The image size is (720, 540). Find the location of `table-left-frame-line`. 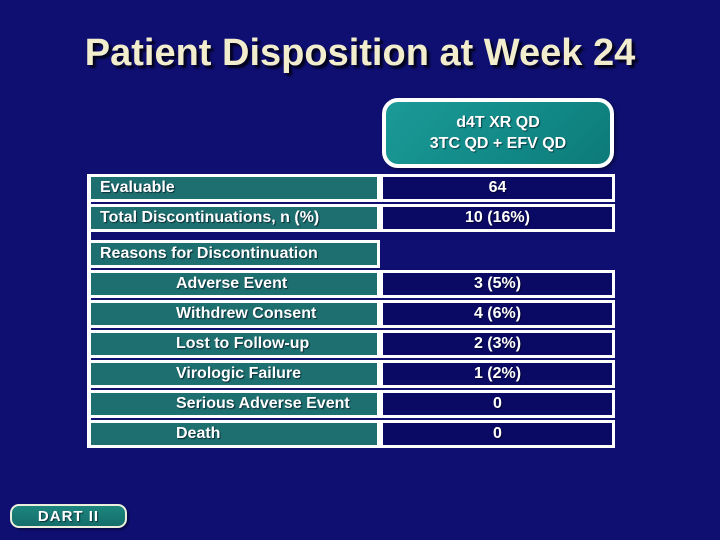

table-left-frame-line is located at coordinates (89, 311).